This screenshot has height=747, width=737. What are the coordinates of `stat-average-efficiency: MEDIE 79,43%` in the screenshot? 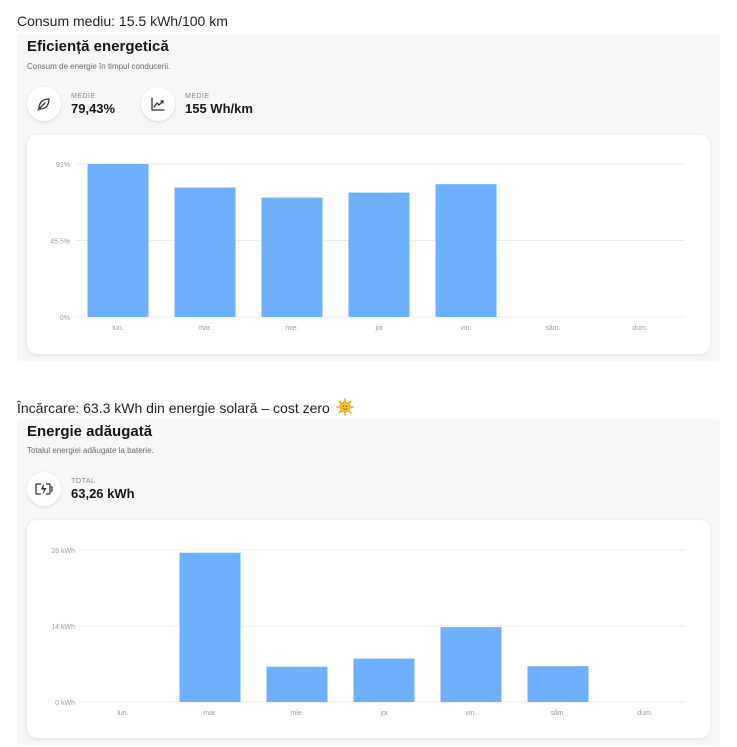 It's located at (71, 104).